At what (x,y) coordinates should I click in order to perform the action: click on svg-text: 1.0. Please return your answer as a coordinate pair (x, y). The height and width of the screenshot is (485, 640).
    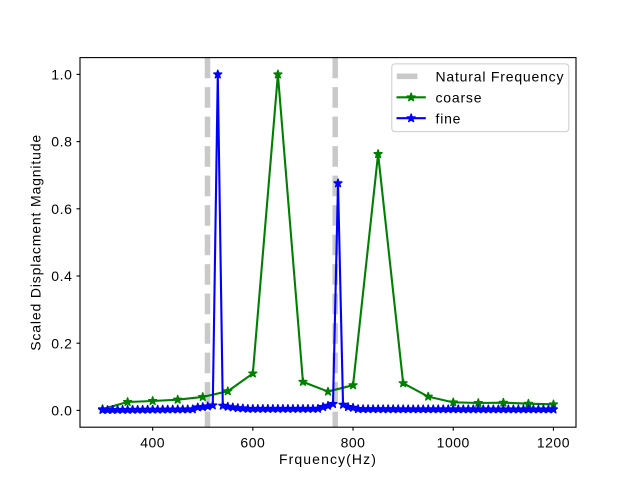
    Looking at the image, I should click on (61, 75).